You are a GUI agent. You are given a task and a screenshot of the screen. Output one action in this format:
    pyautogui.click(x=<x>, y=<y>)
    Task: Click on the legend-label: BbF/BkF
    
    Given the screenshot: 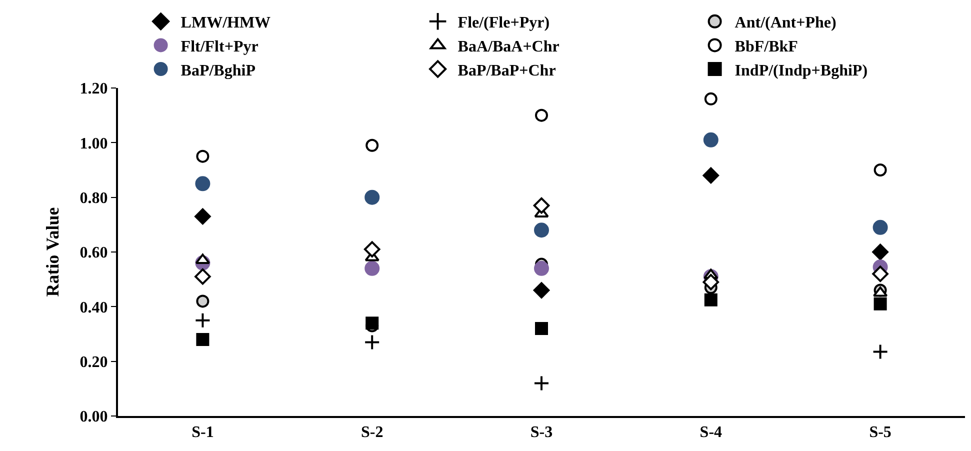 What is the action you would take?
    pyautogui.click(x=766, y=47)
    